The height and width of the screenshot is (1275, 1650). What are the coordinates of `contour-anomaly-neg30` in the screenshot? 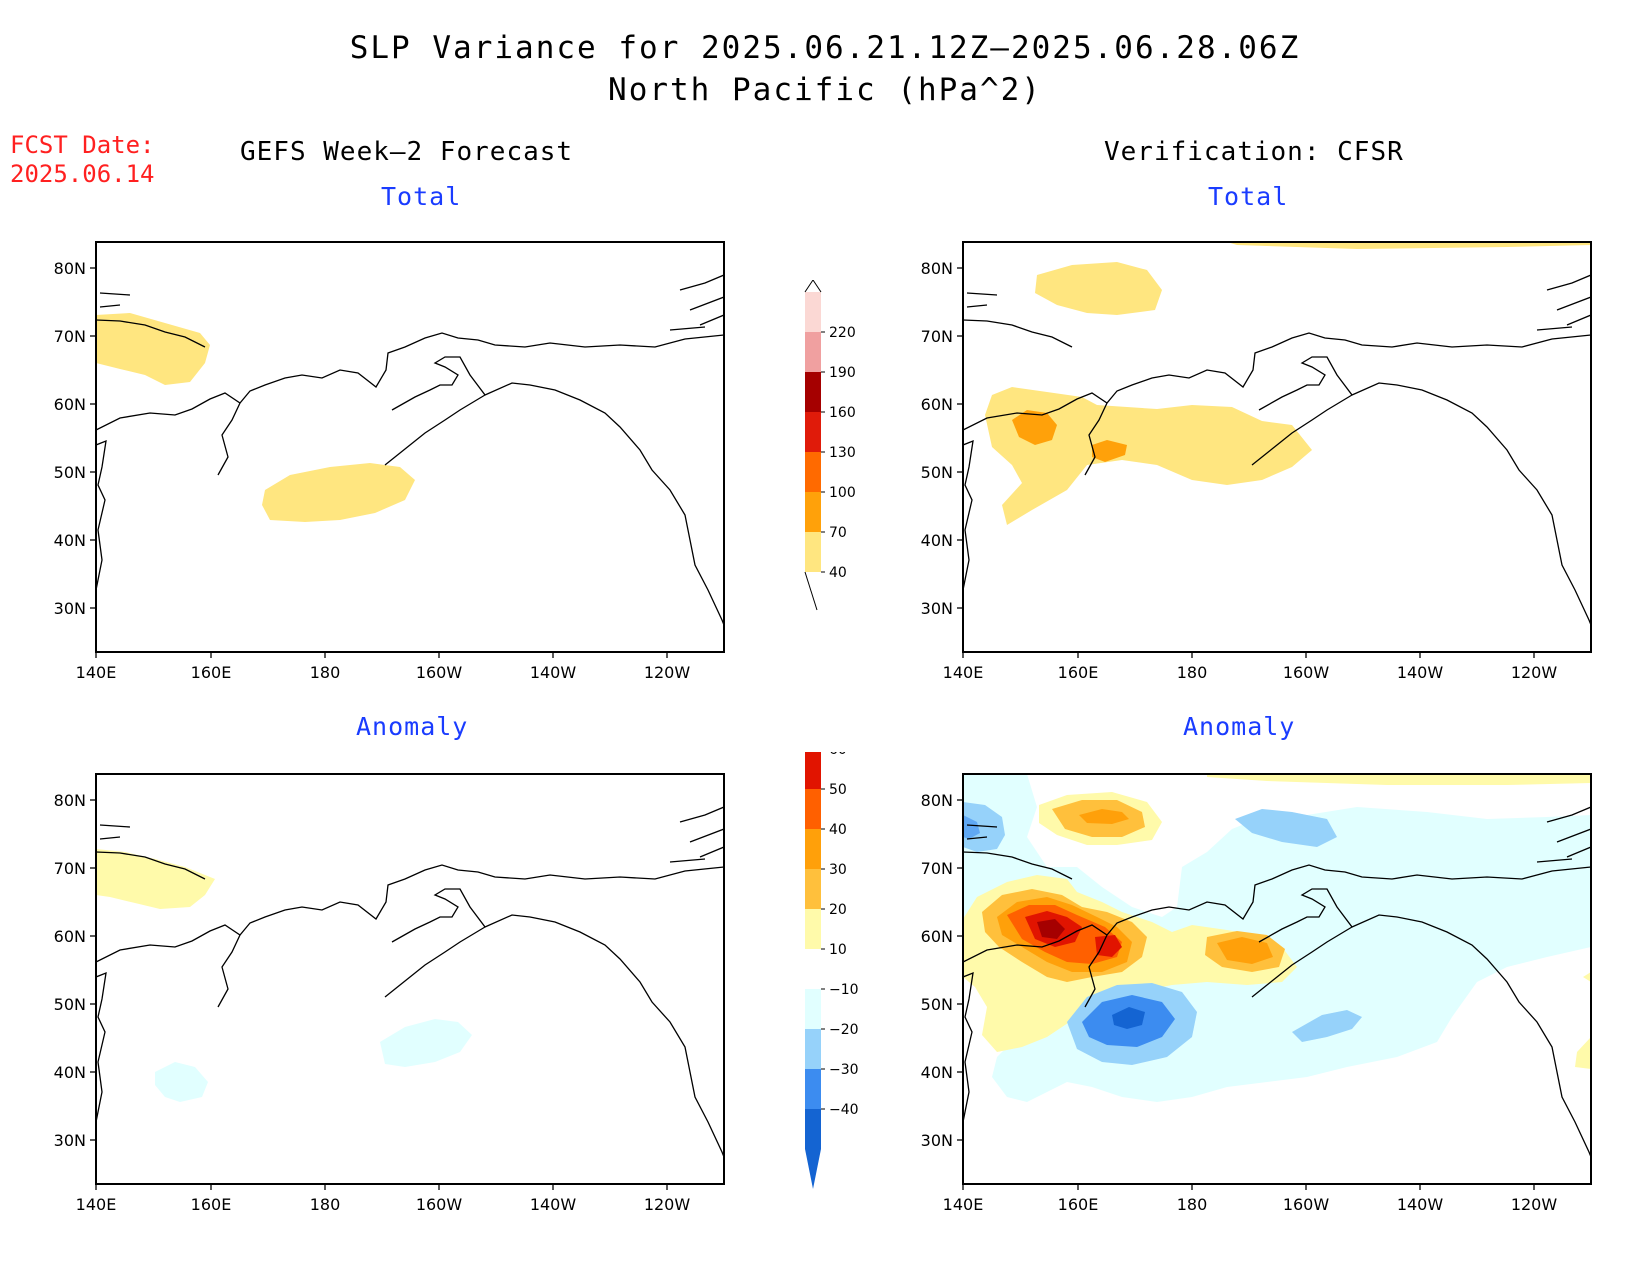 It's located at (971, 827).